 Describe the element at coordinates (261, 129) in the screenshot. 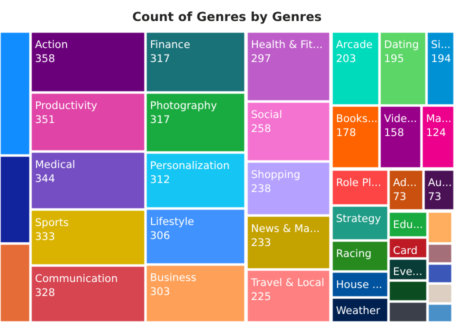

I see `data-label: 258` at that location.